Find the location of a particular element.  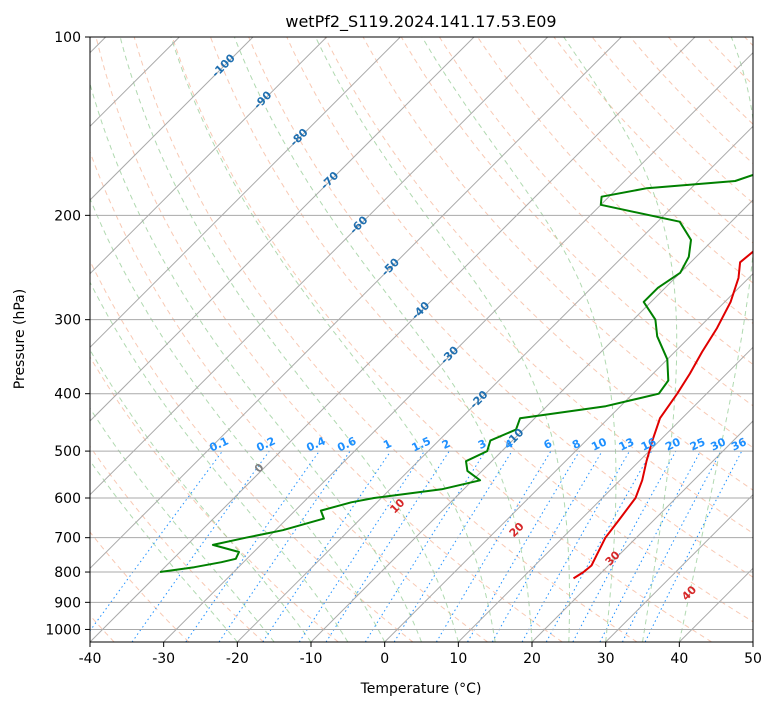

temperature-profile is located at coordinates (662, 415).